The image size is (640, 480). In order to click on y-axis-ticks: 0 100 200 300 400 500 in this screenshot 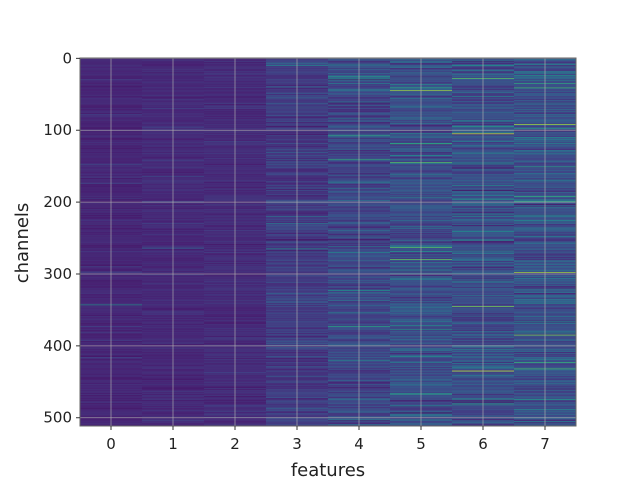, I will do `click(61, 238)`.